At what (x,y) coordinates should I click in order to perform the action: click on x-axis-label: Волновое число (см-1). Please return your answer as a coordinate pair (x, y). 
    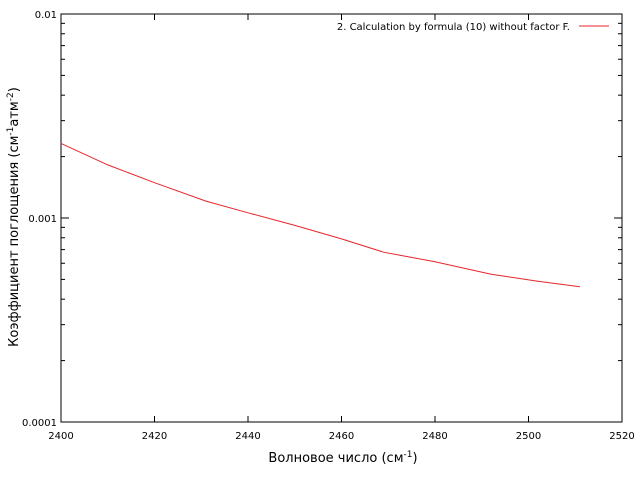
    Looking at the image, I should click on (342, 458).